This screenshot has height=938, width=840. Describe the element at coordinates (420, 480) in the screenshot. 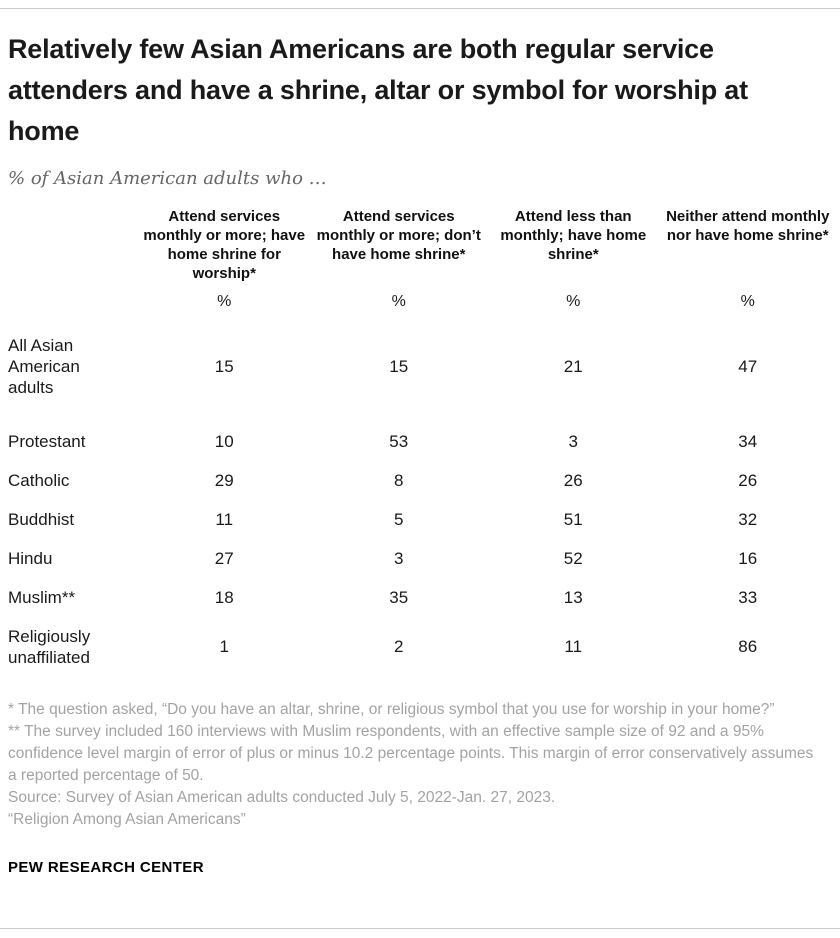

I see `table-row: Catholic 29 8 26 26` at that location.